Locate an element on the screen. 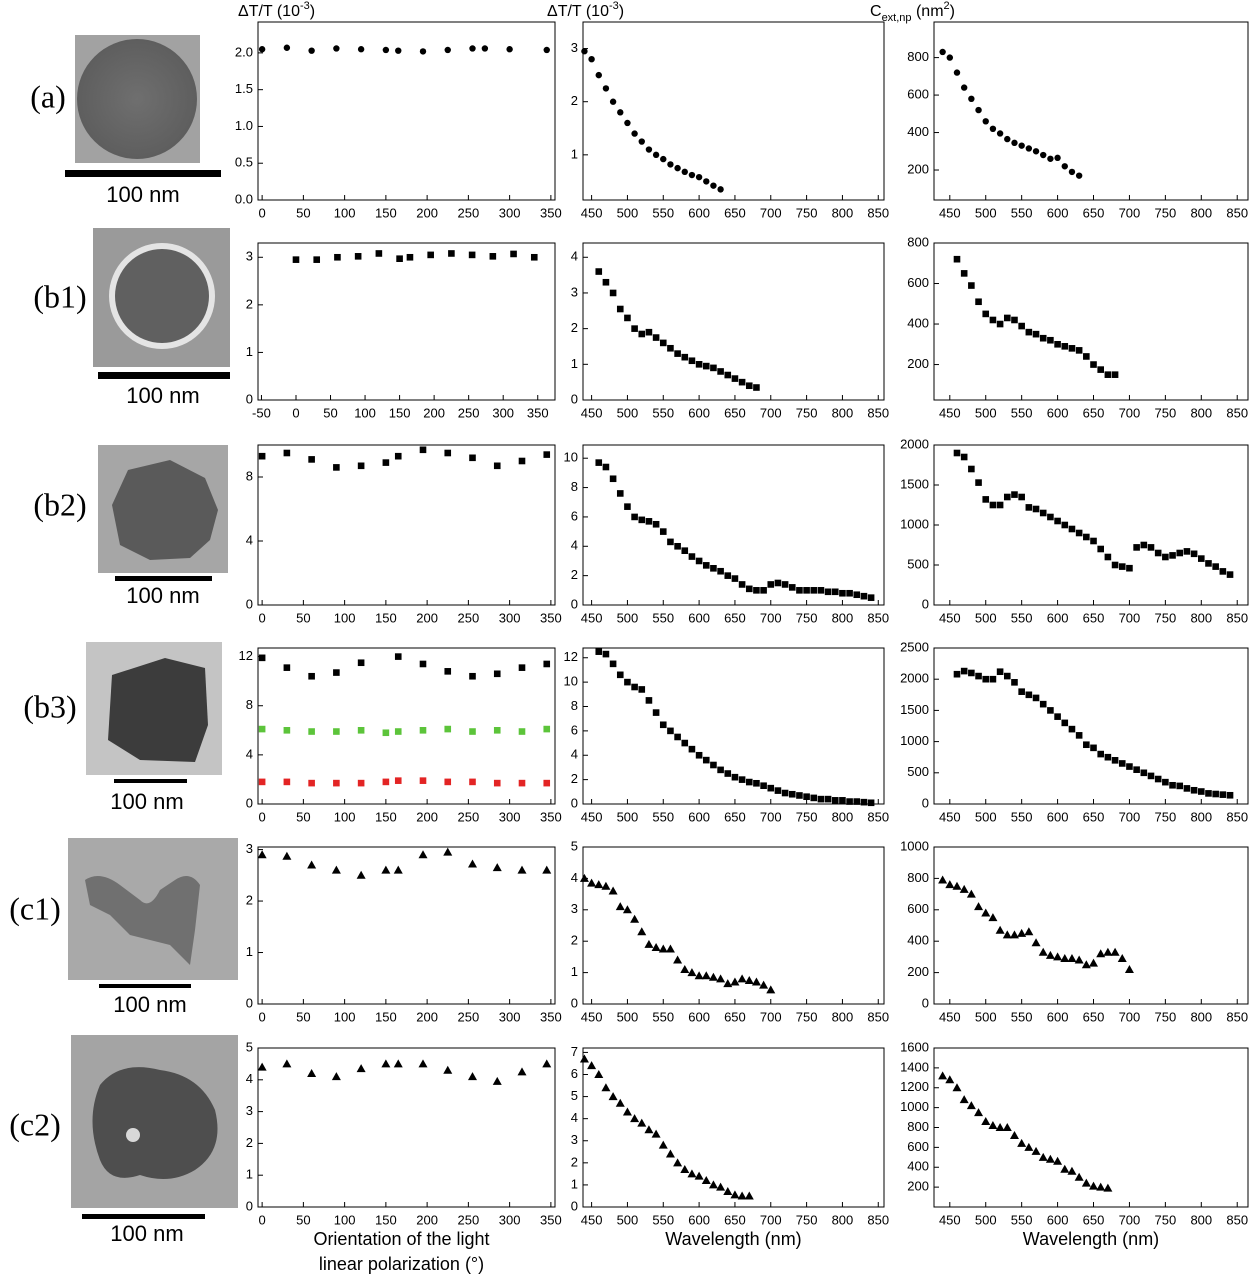 The height and width of the screenshot is (1277, 1259). scale-bar is located at coordinates (163, 578).